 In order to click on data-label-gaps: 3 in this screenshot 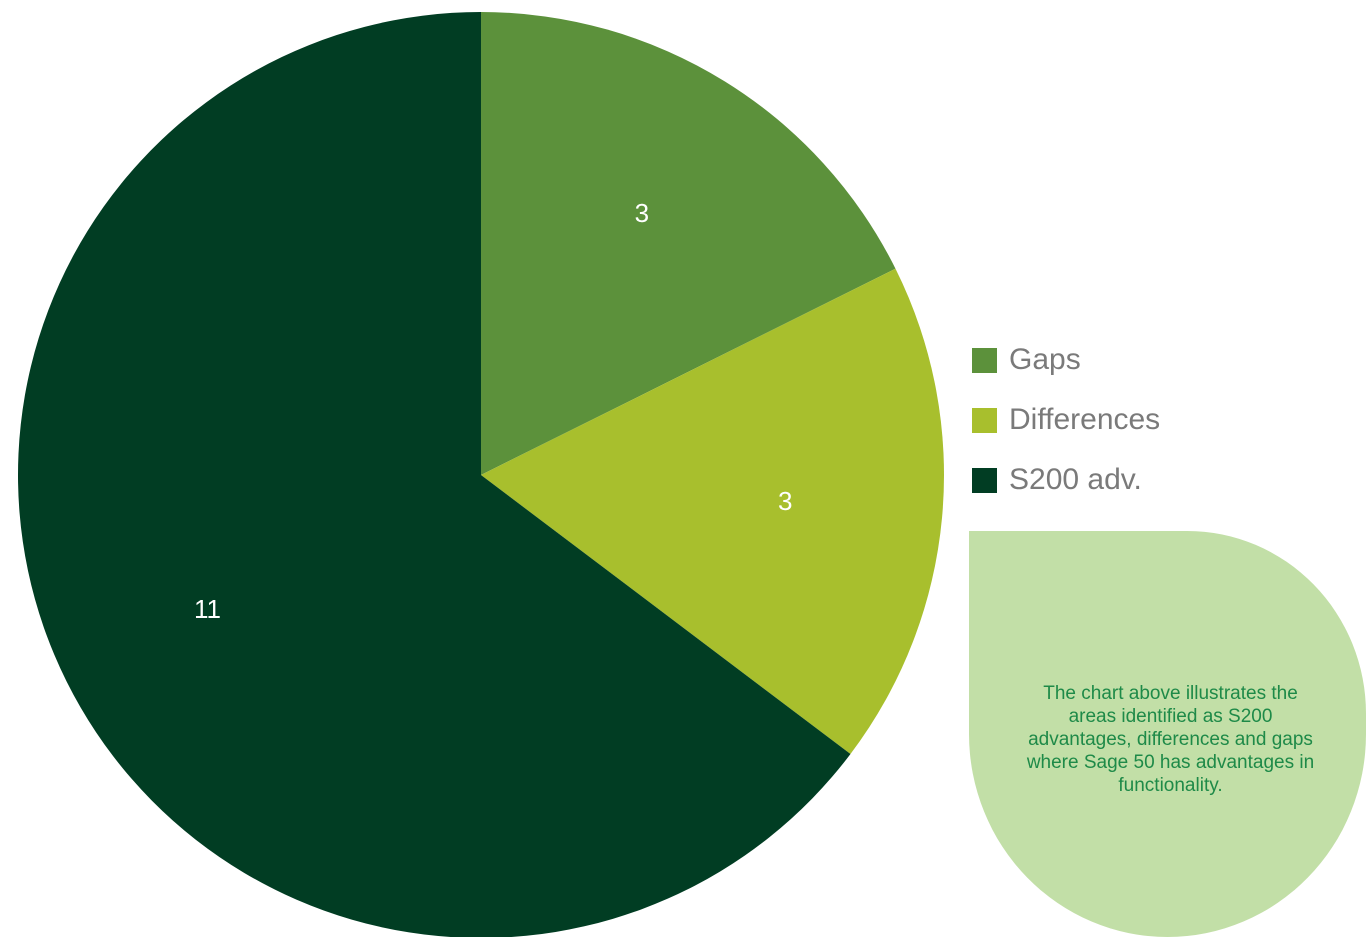, I will do `click(642, 213)`.